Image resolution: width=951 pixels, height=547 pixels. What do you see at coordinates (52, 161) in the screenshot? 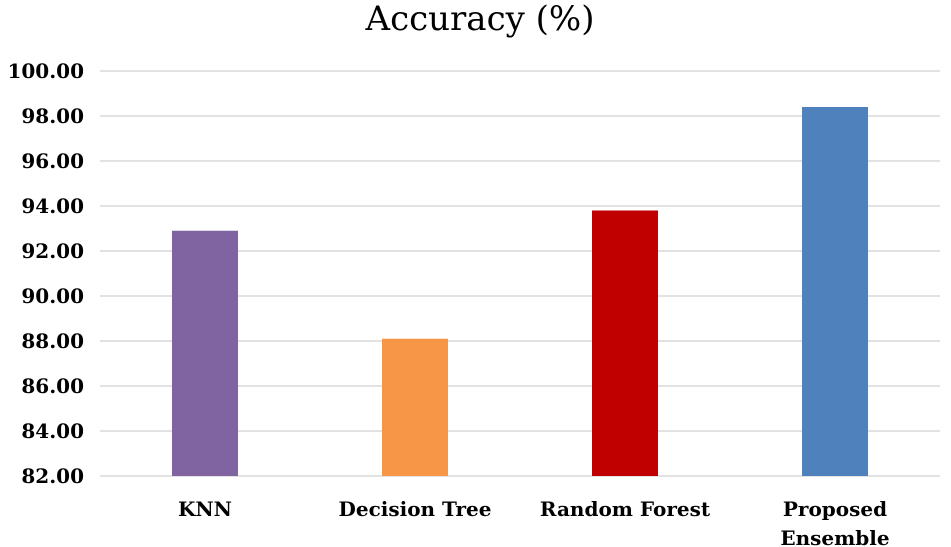
I see `y-tick-label: 96.00` at bounding box center [52, 161].